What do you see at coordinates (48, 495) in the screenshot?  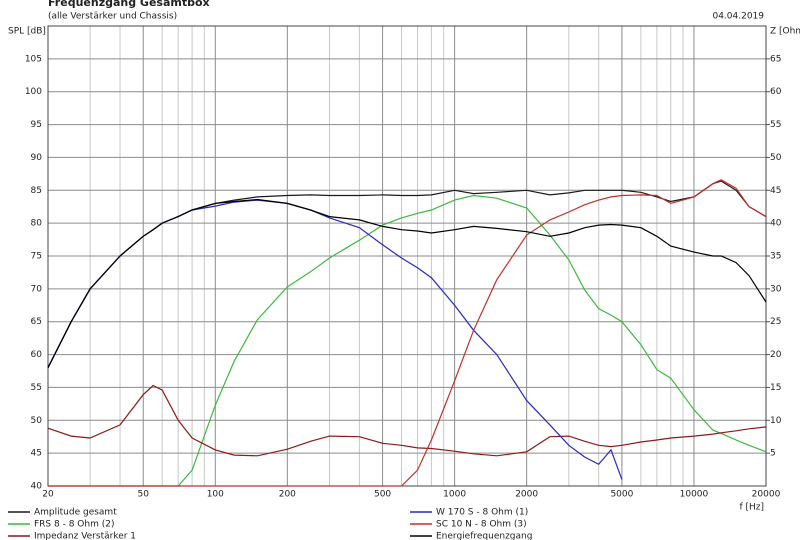 I see `x-tick-label: 20` at bounding box center [48, 495].